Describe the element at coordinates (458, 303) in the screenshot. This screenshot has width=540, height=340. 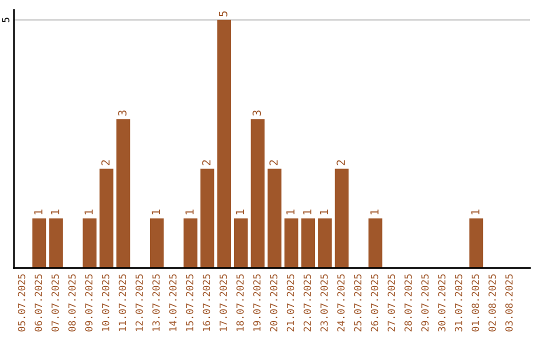
I see `x-tick-label: 31.07.2025` at that location.